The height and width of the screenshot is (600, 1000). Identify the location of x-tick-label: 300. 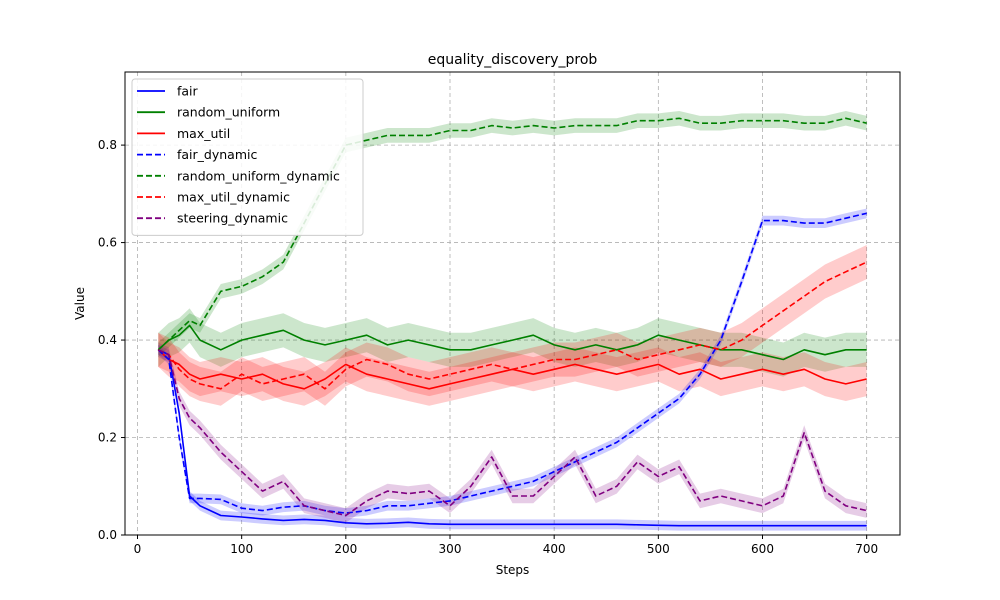
(450, 549).